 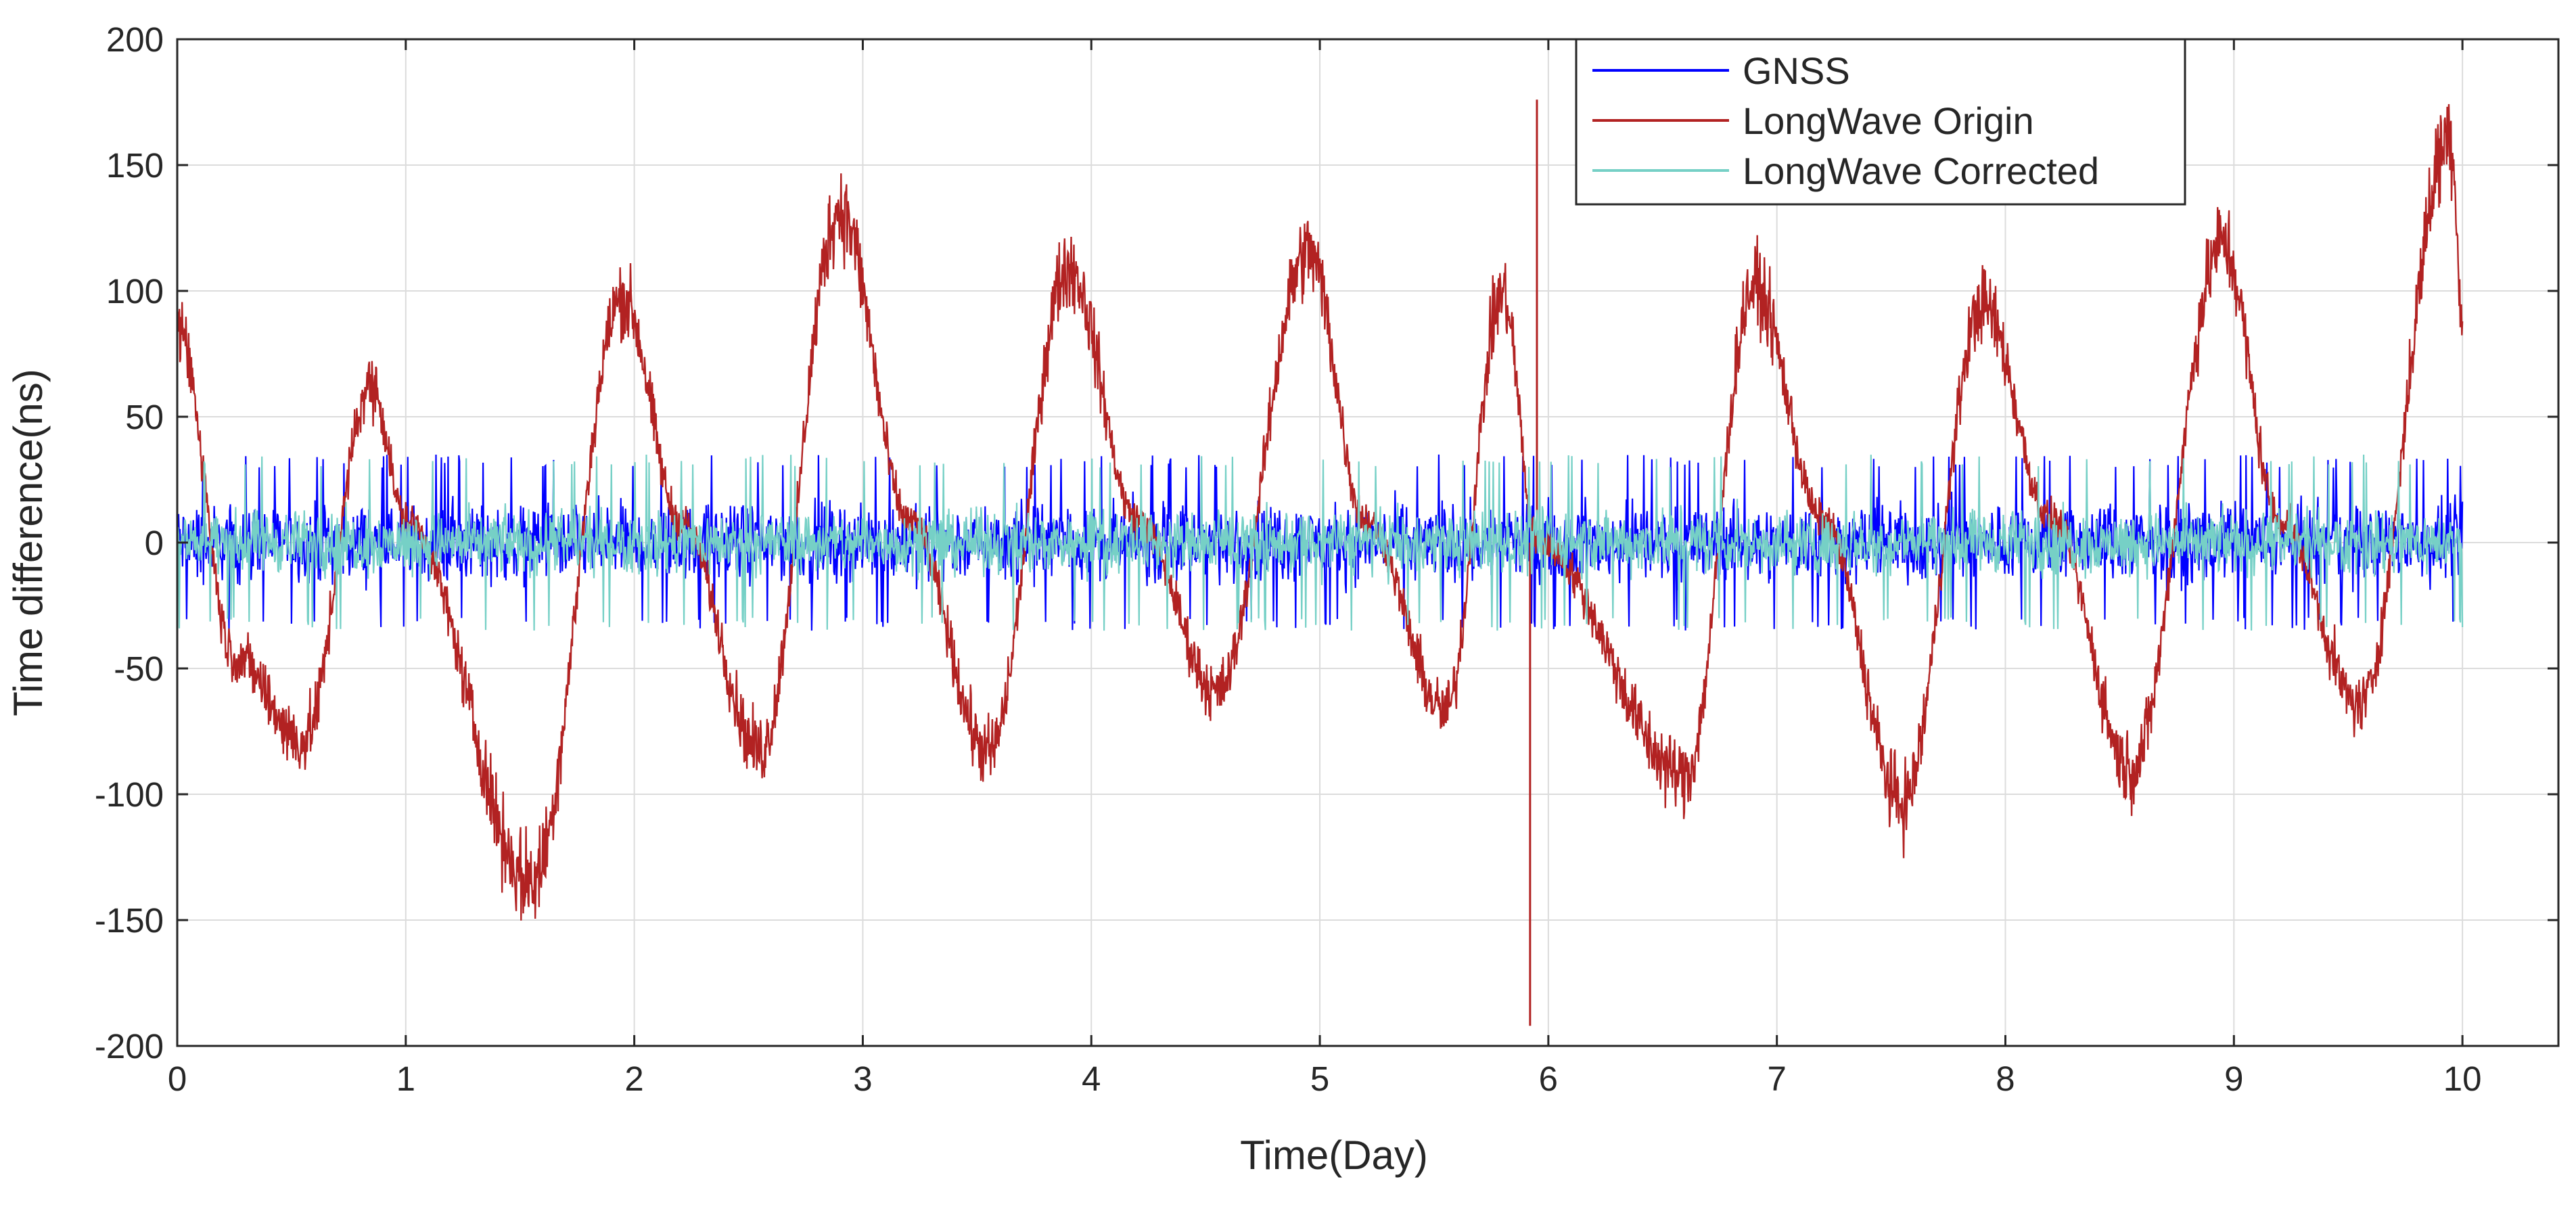 What do you see at coordinates (1548, 1078) in the screenshot?
I see `x-tick-label-6: 6` at bounding box center [1548, 1078].